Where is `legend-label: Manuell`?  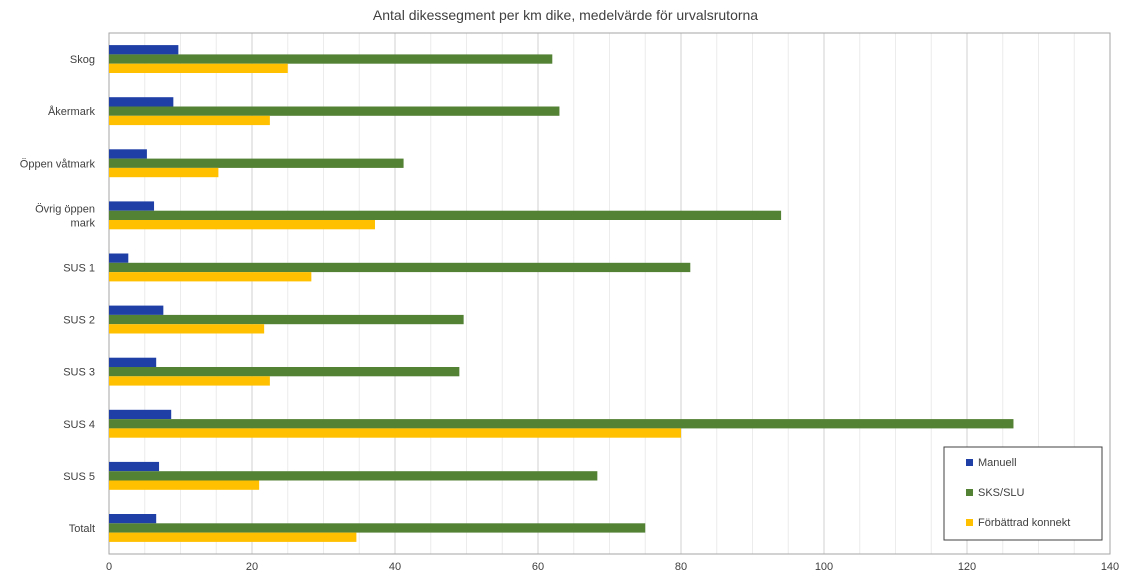 legend-label: Manuell is located at coordinates (997, 463).